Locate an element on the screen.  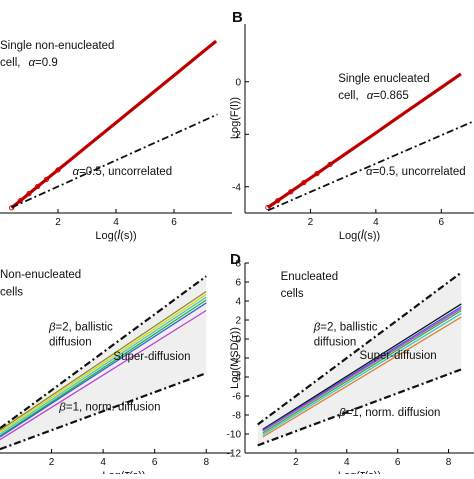
annotation-c4: diffusion is located at coordinates (70, 343).